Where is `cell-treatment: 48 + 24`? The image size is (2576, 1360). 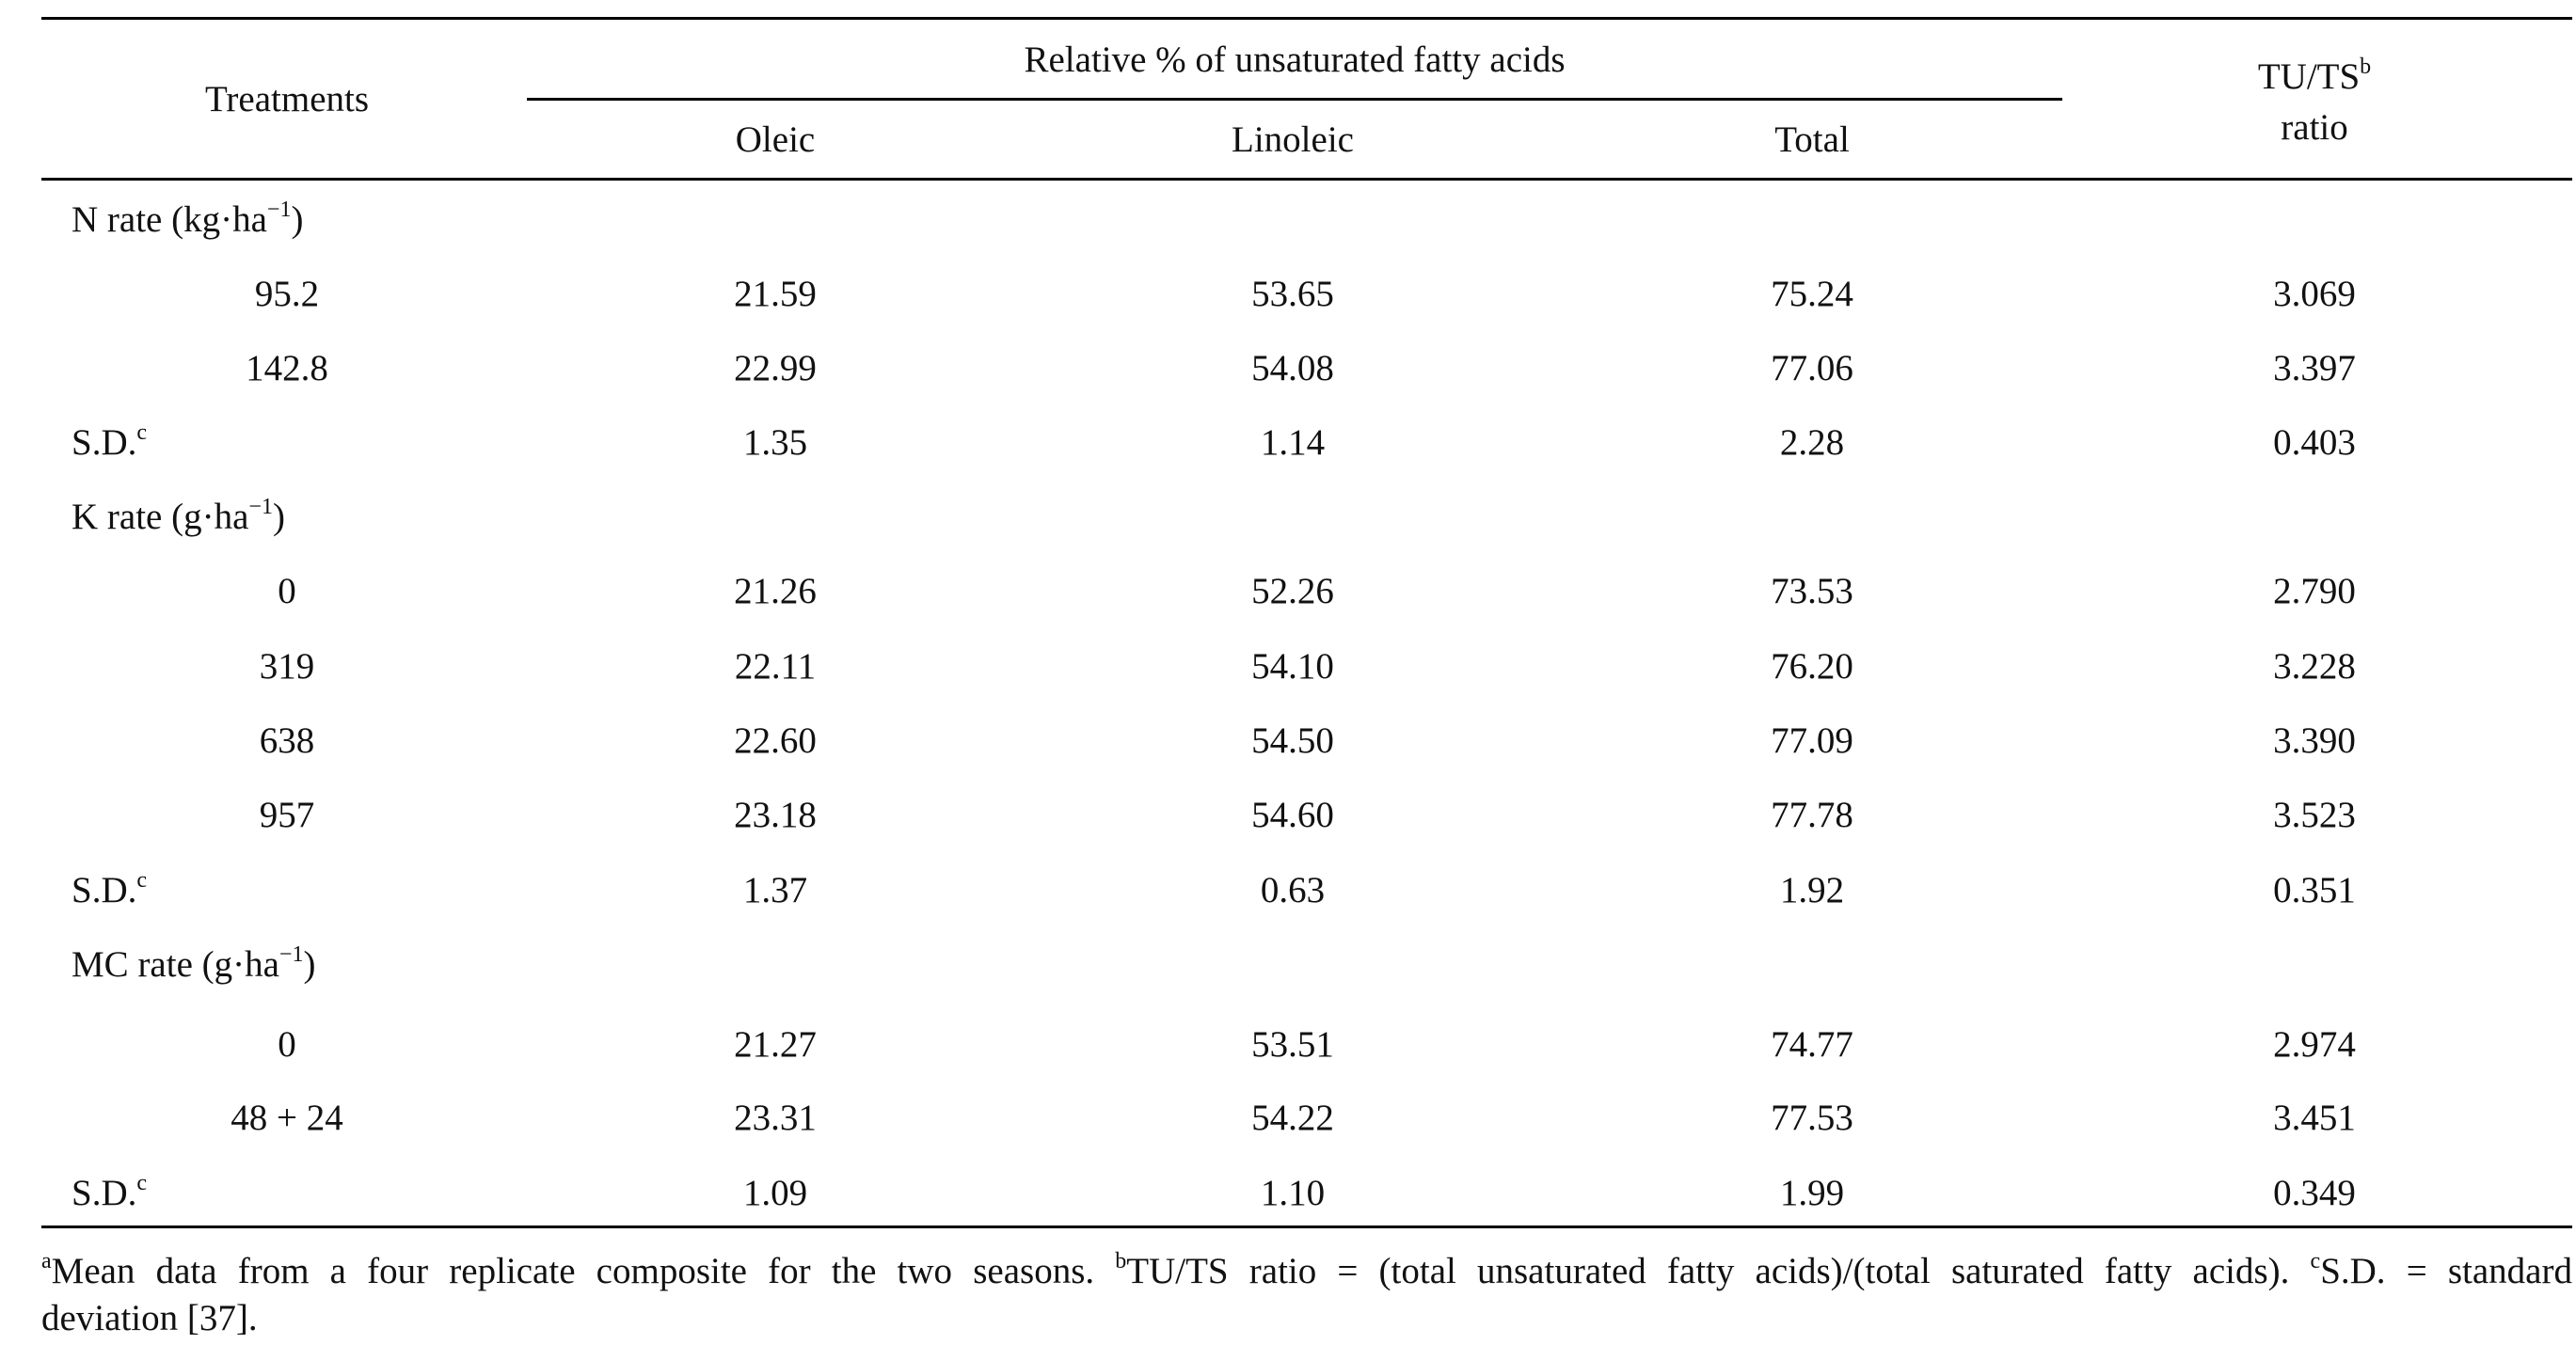
cell-treatment: 48 + 24 is located at coordinates (287, 1118).